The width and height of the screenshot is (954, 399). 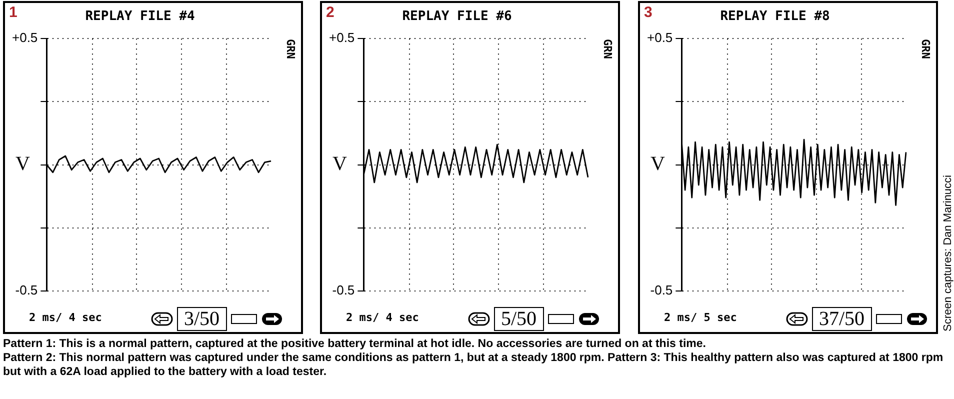 What do you see at coordinates (519, 319) in the screenshot?
I see `text: 5/50` at bounding box center [519, 319].